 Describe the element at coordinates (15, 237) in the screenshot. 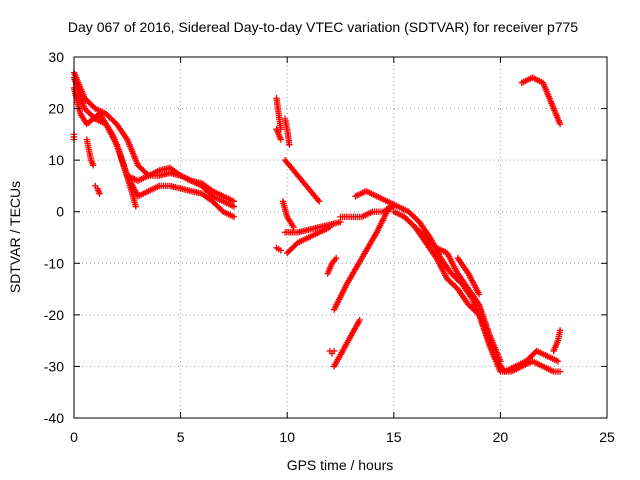

I see `y-axis-label: SDTVAR / TECUs` at that location.